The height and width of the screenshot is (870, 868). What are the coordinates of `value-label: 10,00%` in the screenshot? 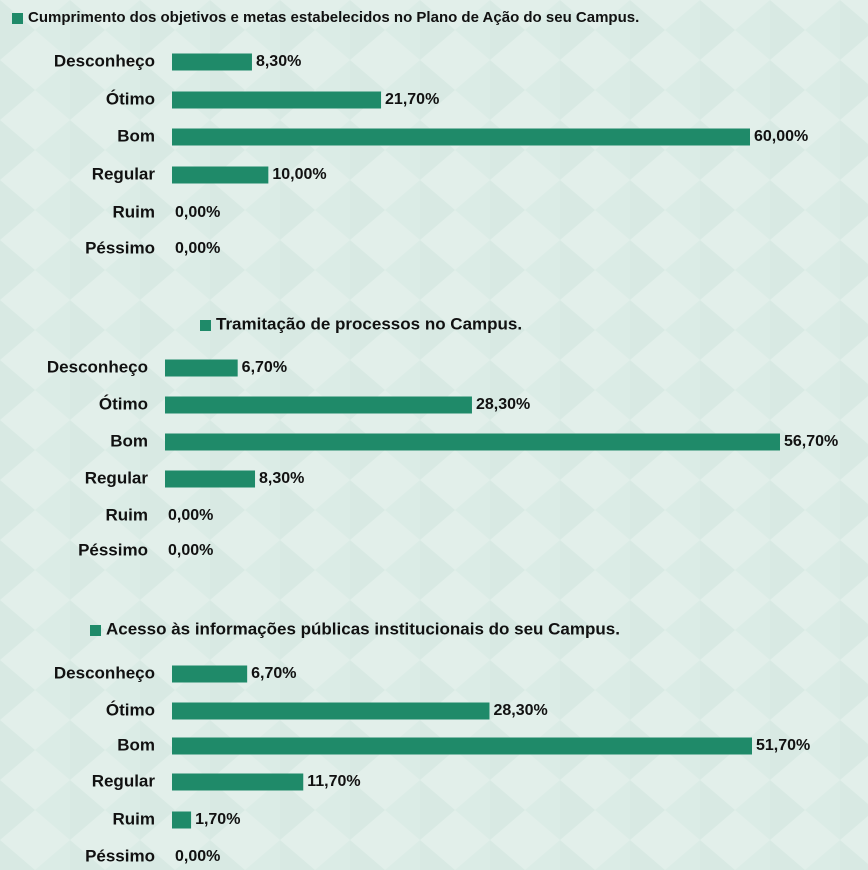 It's located at (299, 174).